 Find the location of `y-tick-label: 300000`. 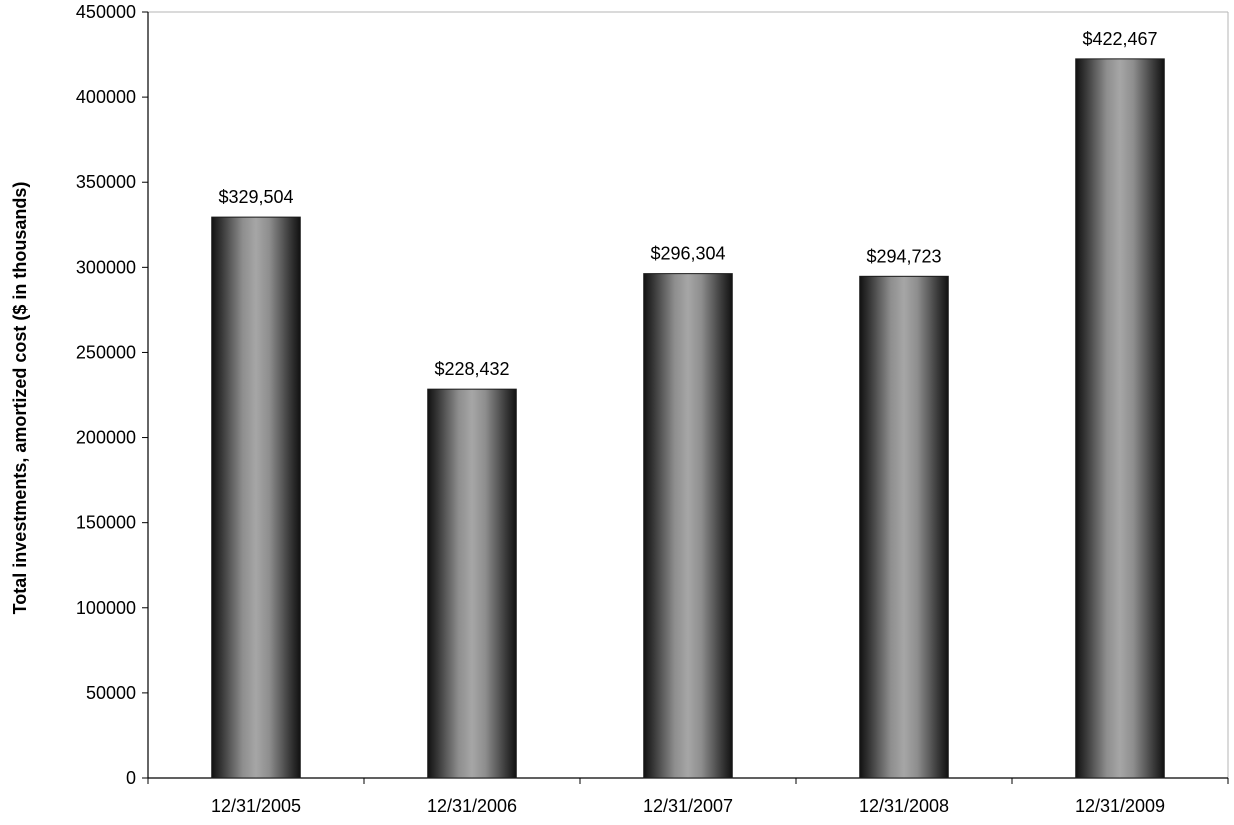

y-tick-label: 300000 is located at coordinates (106, 267).